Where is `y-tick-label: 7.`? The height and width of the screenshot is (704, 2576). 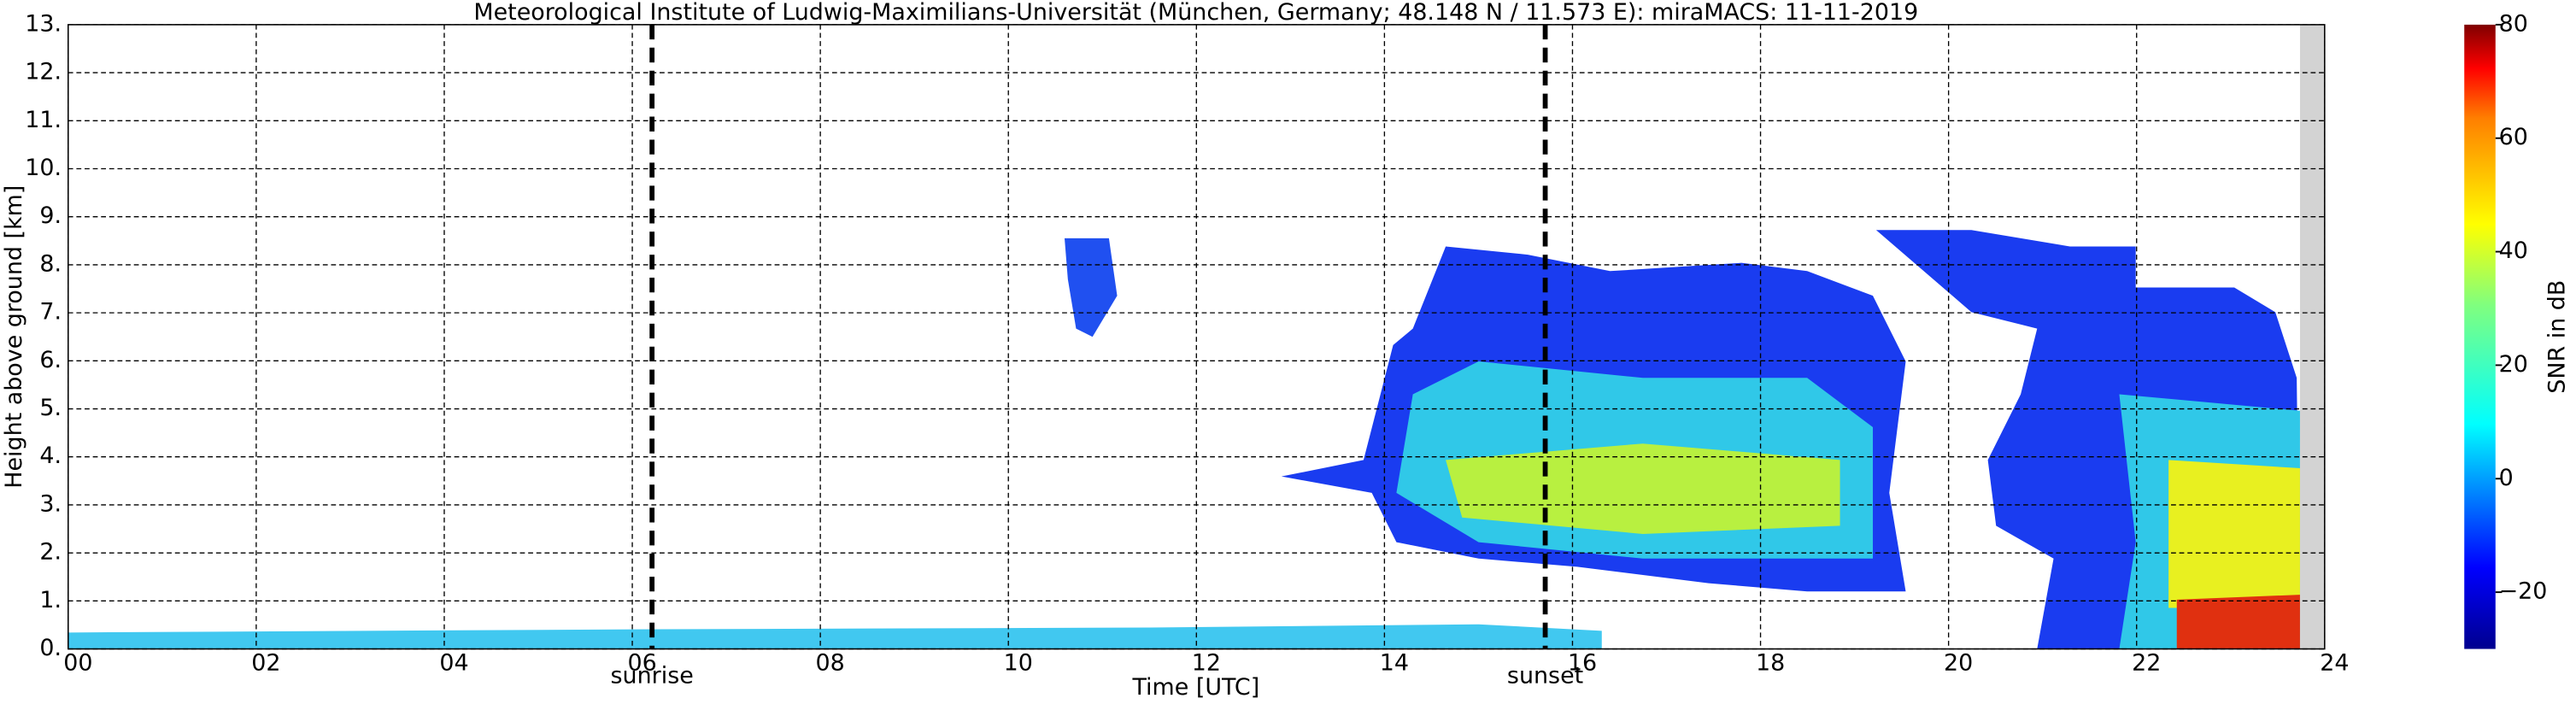 y-tick-label: 7. is located at coordinates (50, 312).